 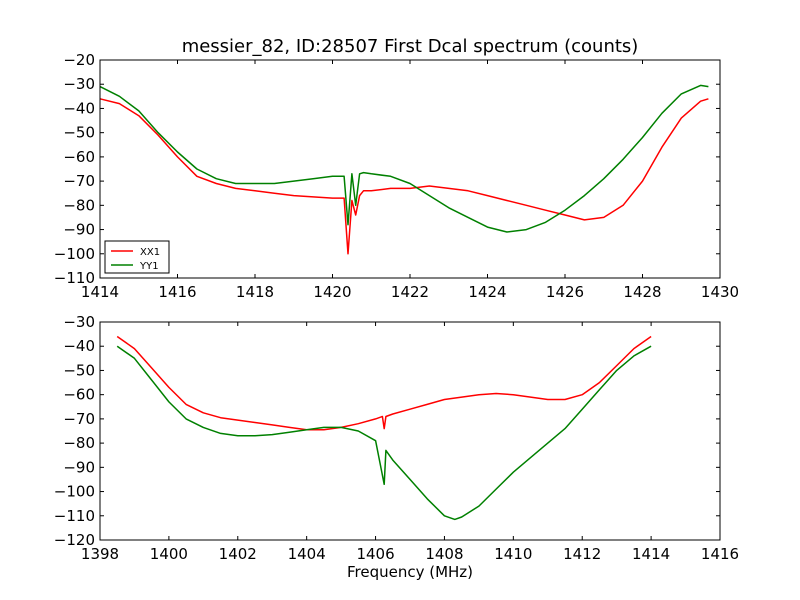 What do you see at coordinates (100, 554) in the screenshot?
I see `x-tick-label: 1398` at bounding box center [100, 554].